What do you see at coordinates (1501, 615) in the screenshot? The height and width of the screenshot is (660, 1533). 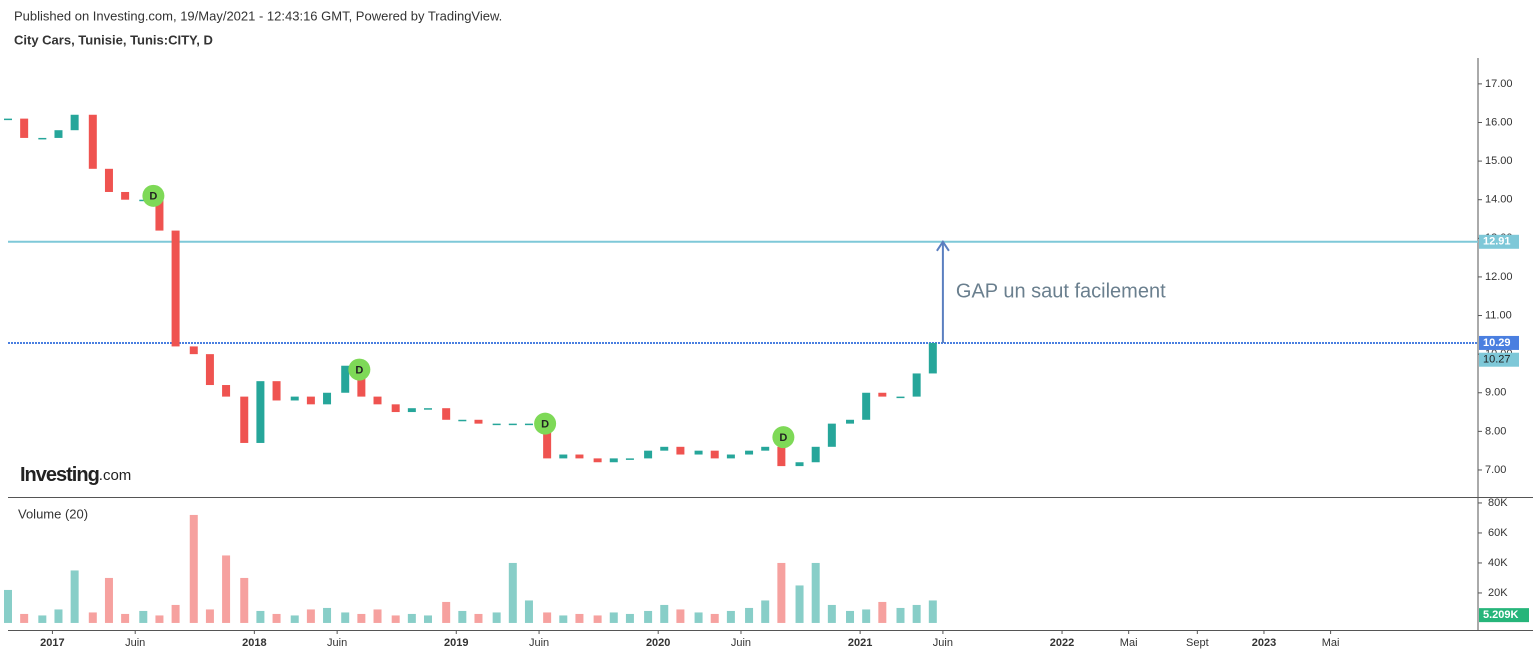 I see `volume-last-label: 5.209K` at bounding box center [1501, 615].